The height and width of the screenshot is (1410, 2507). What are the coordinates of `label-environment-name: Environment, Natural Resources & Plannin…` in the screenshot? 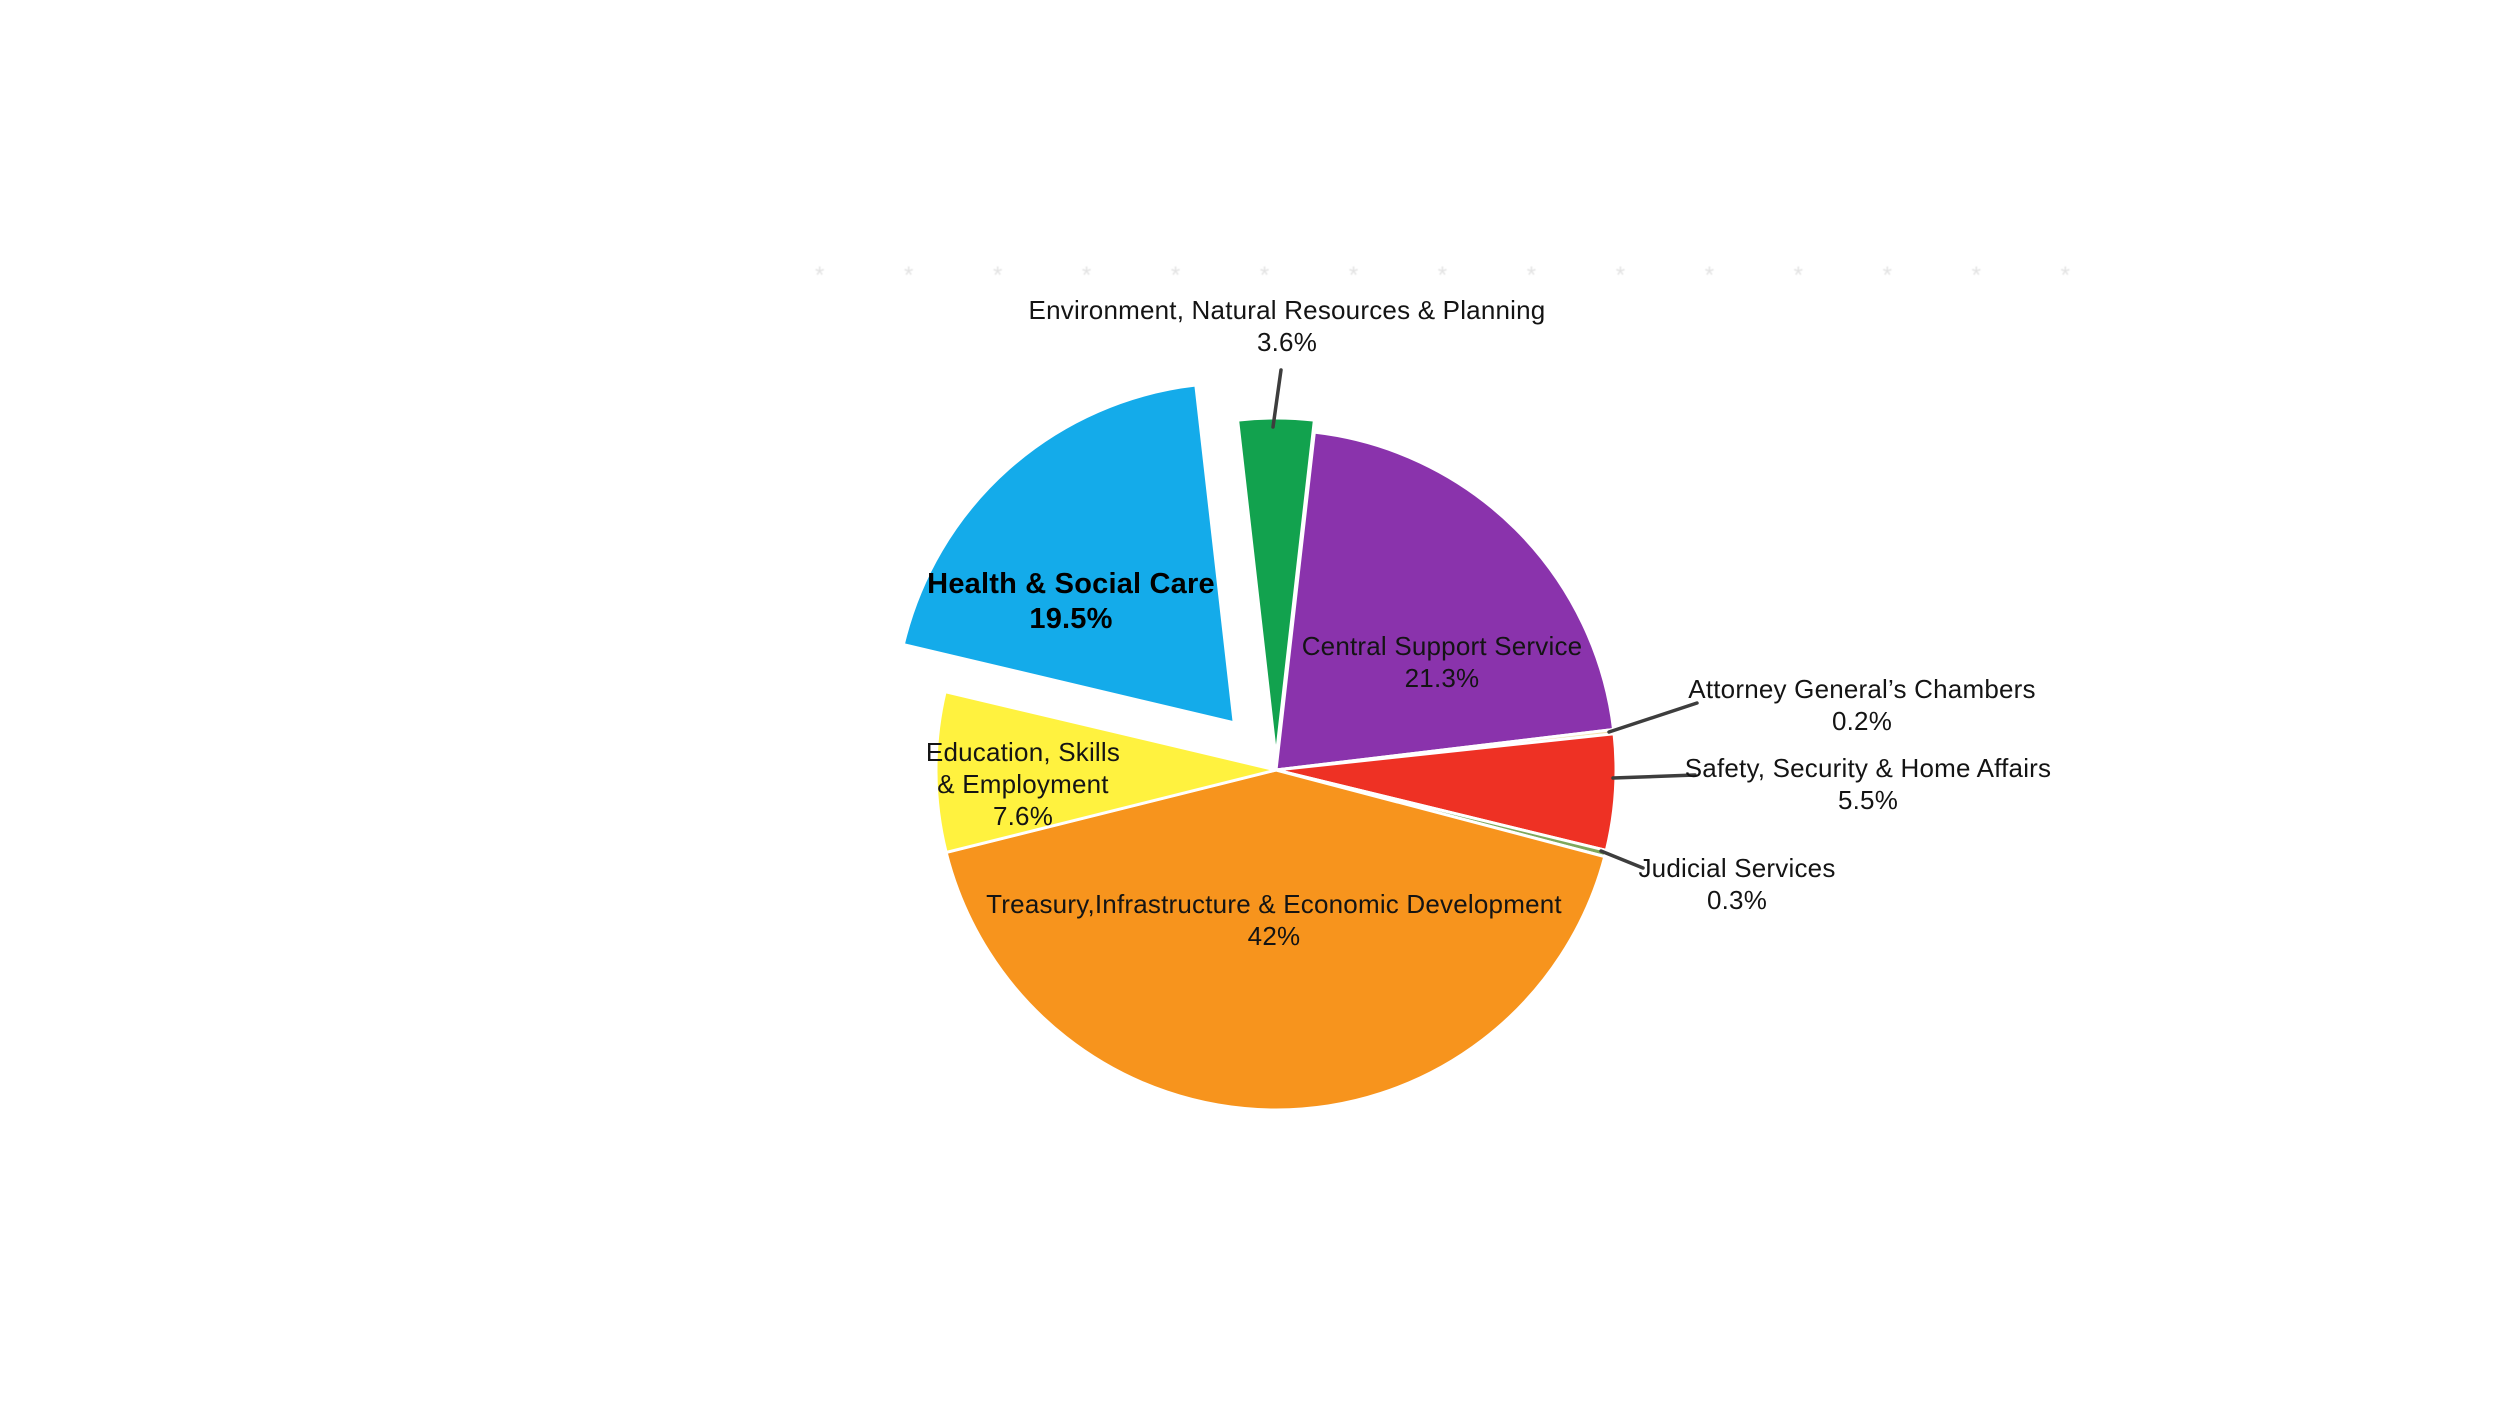 It's located at (1287, 310).